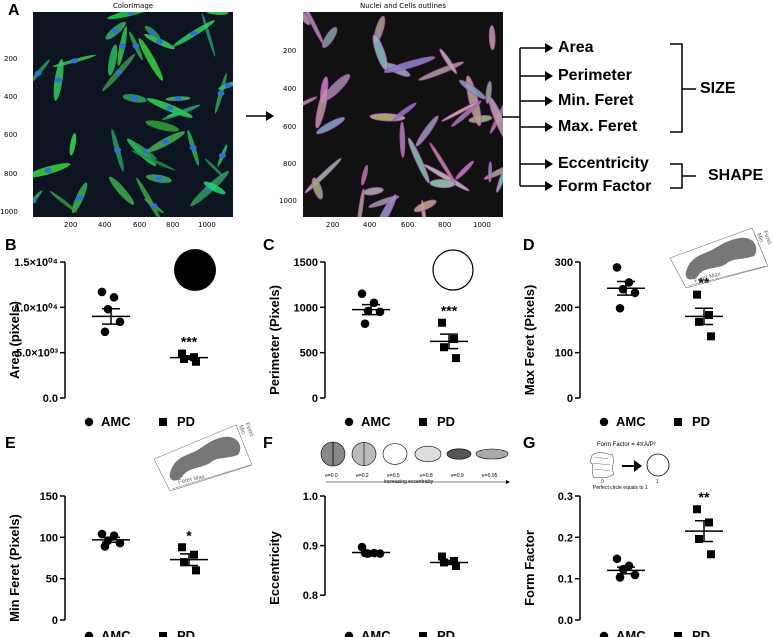  What do you see at coordinates (163, 634) in the screenshot?
I see `pd-legend-marker` at bounding box center [163, 634].